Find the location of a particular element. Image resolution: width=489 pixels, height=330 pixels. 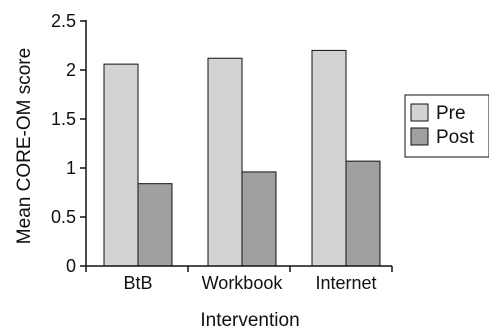

y-tick-label: 1 is located at coordinates (71, 168).